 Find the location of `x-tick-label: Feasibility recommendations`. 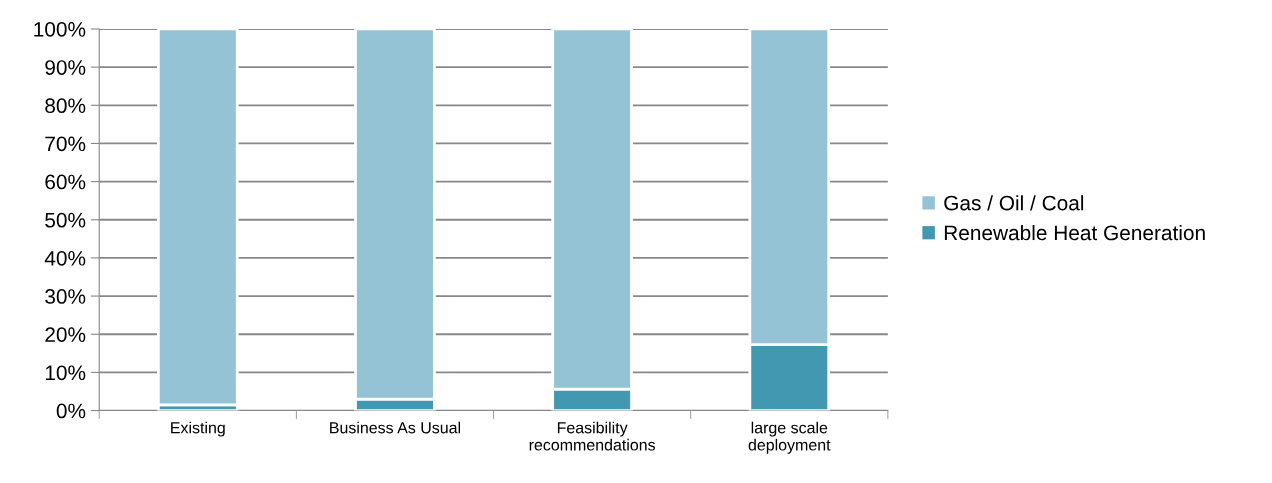

x-tick-label: Feasibility recommendations is located at coordinates (592, 436).